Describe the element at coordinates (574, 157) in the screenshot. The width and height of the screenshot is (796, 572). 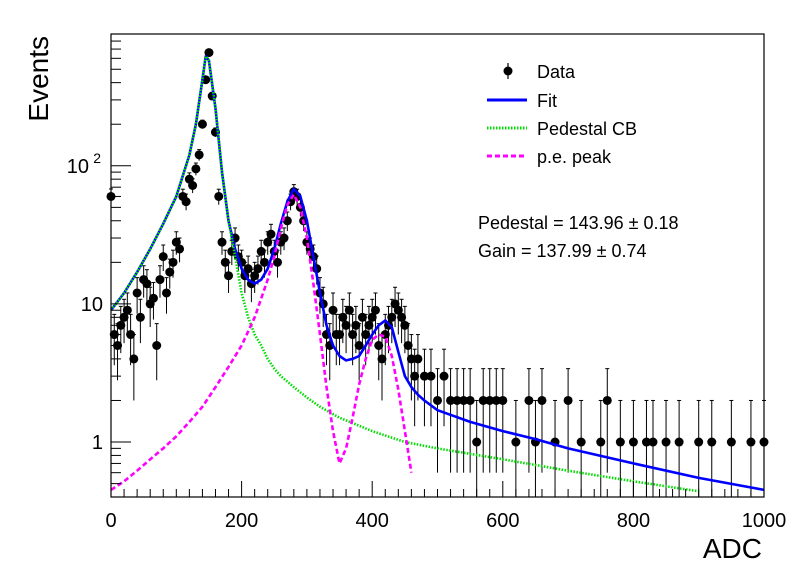
I see `legend-label-pe-peak: p.e. peak` at that location.